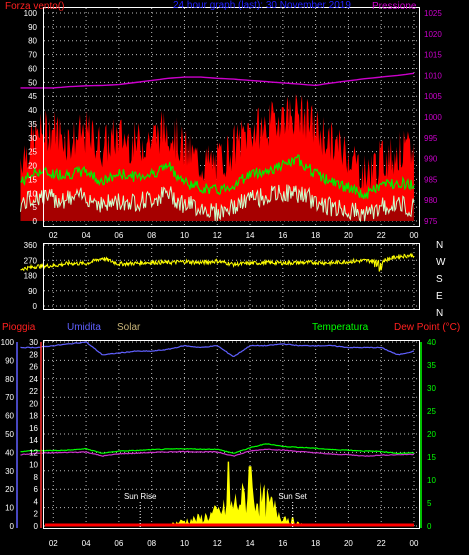 The image size is (469, 555). I want to click on sun-rise-label: Sun Rise, so click(140, 496).